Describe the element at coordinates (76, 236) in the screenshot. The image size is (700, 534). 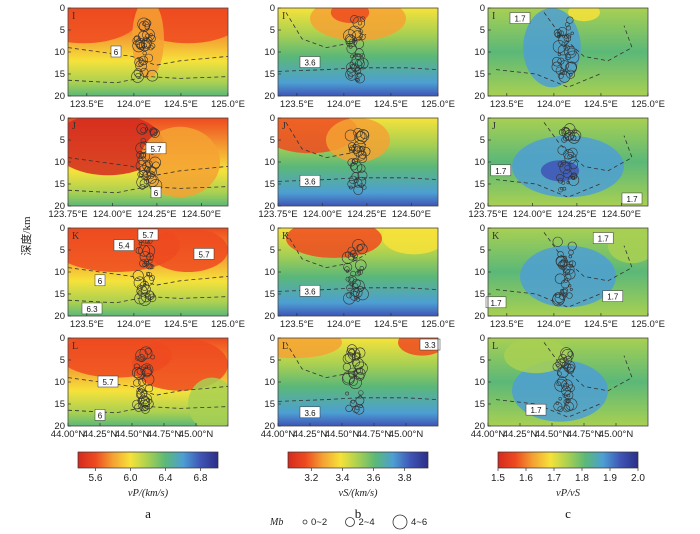
I see `profile-label: K` at that location.